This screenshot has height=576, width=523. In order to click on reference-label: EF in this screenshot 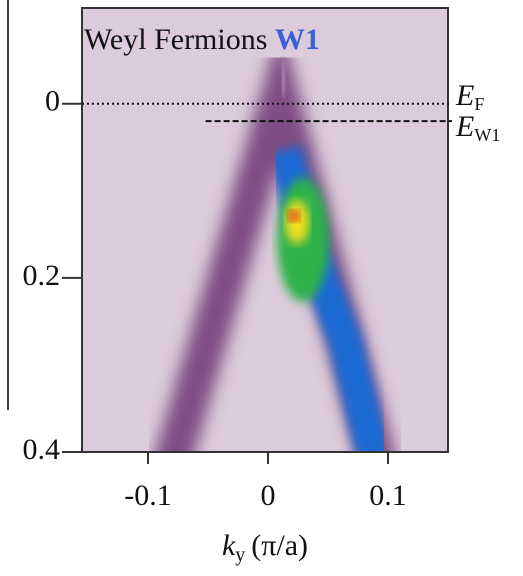, I will do `click(469, 96)`.